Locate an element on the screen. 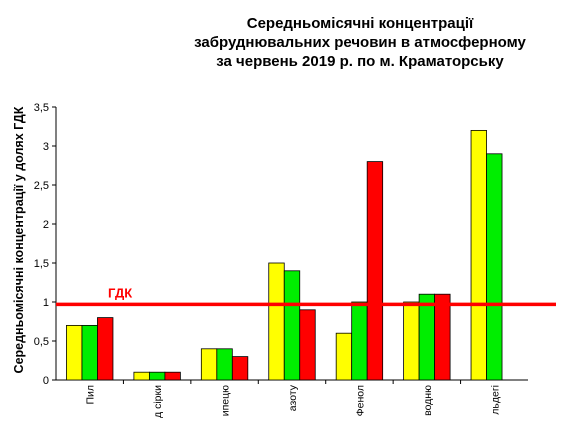  x-tick-label: д сірки is located at coordinates (158, 401).